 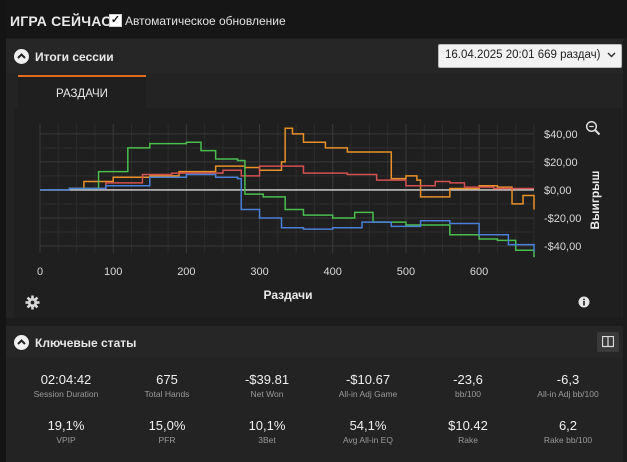 I want to click on stat-label: VPIP, so click(x=66, y=440).